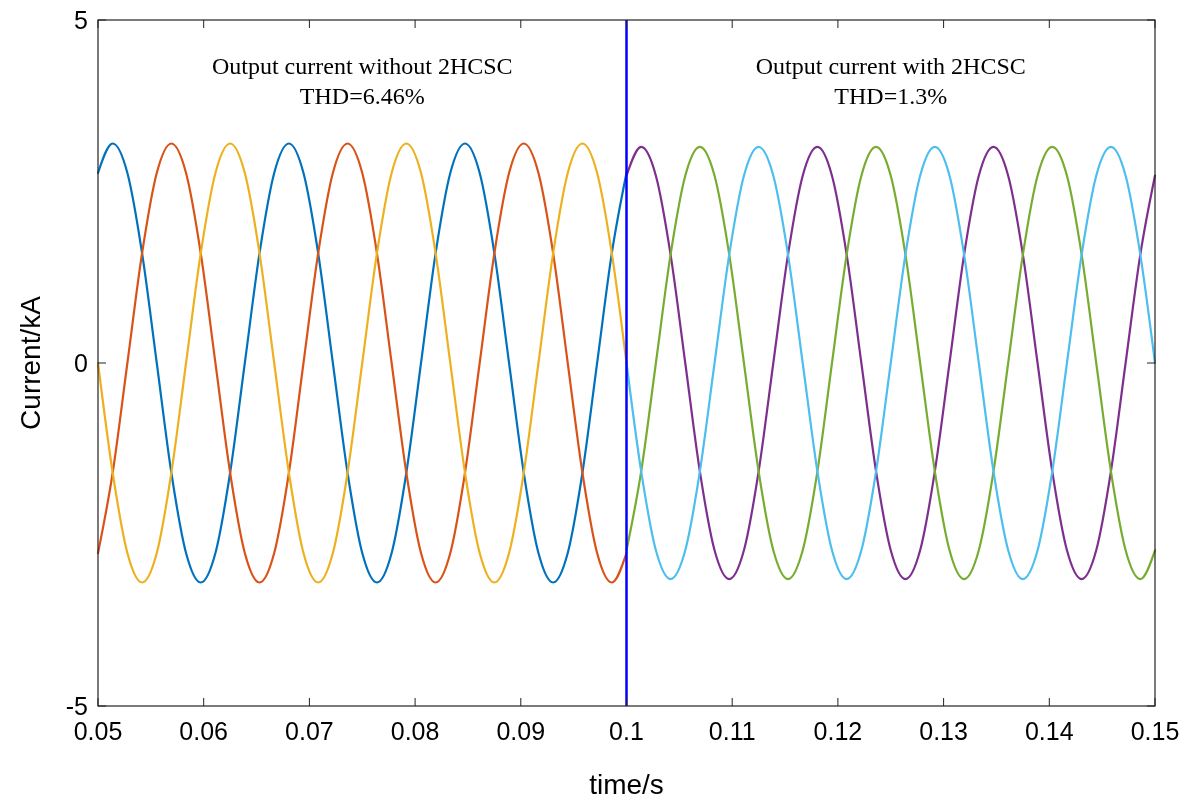 The width and height of the screenshot is (1199, 806). I want to click on x-tick-label: 0.11, so click(732, 731).